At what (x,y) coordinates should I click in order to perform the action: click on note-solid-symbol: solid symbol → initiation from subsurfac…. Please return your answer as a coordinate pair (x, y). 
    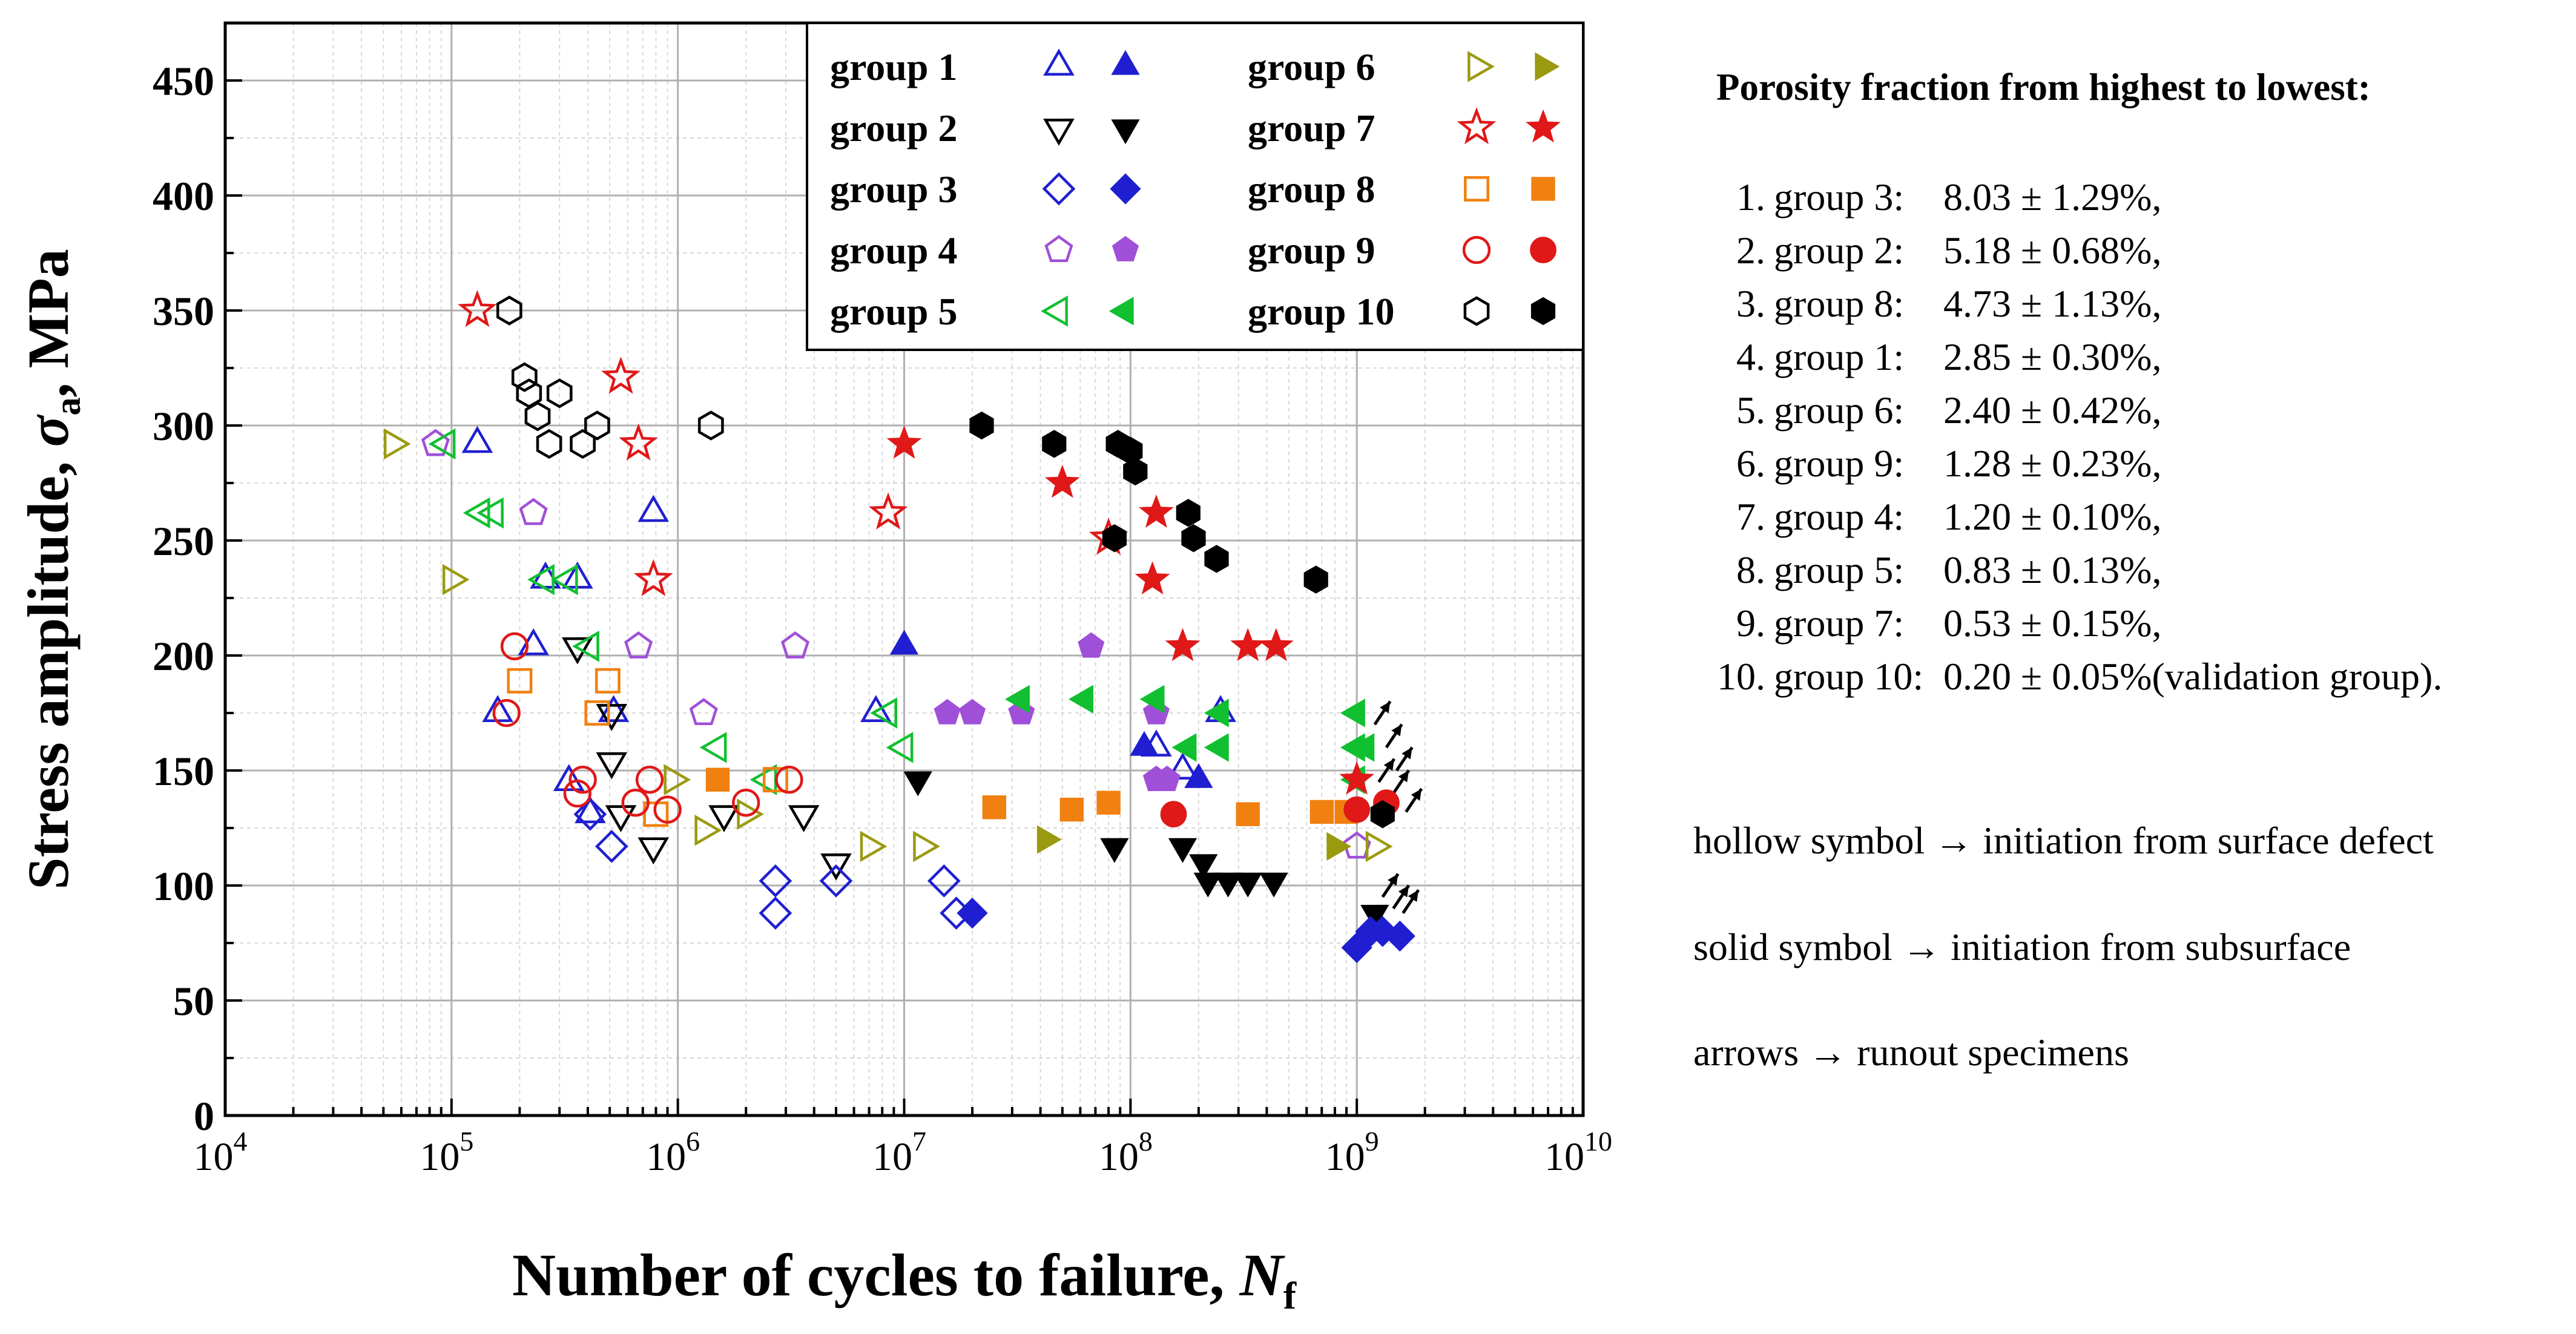
    Looking at the image, I should click on (2022, 947).